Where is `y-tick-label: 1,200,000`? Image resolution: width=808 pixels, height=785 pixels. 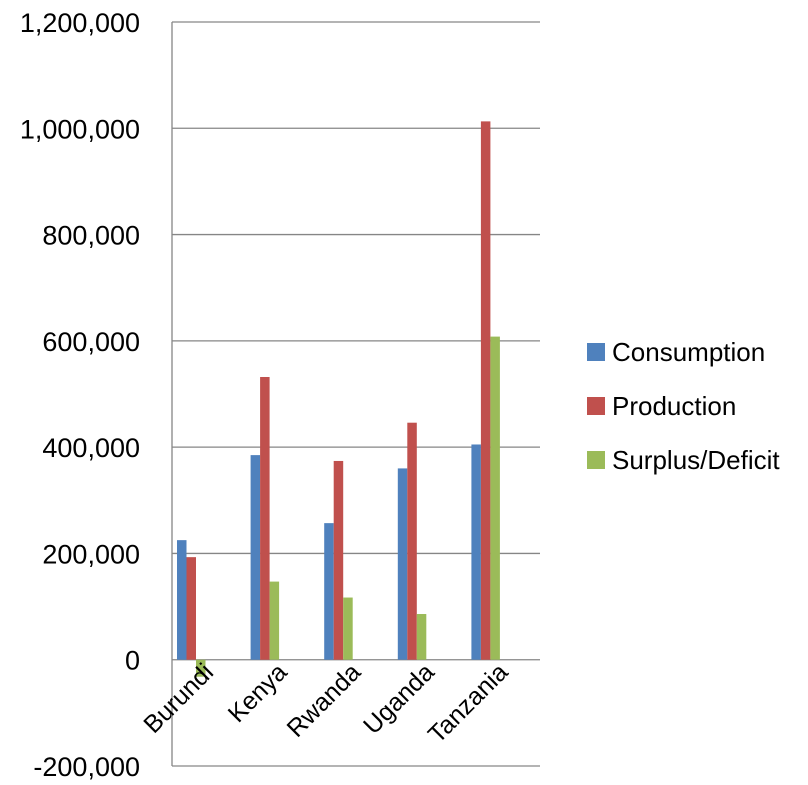 y-tick-label: 1,200,000 is located at coordinates (80, 23).